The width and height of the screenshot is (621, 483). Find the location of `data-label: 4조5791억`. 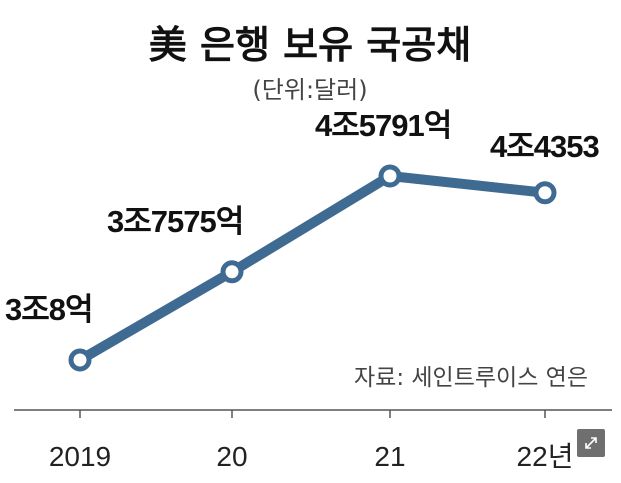

data-label: 4조5791억 is located at coordinates (383, 125).